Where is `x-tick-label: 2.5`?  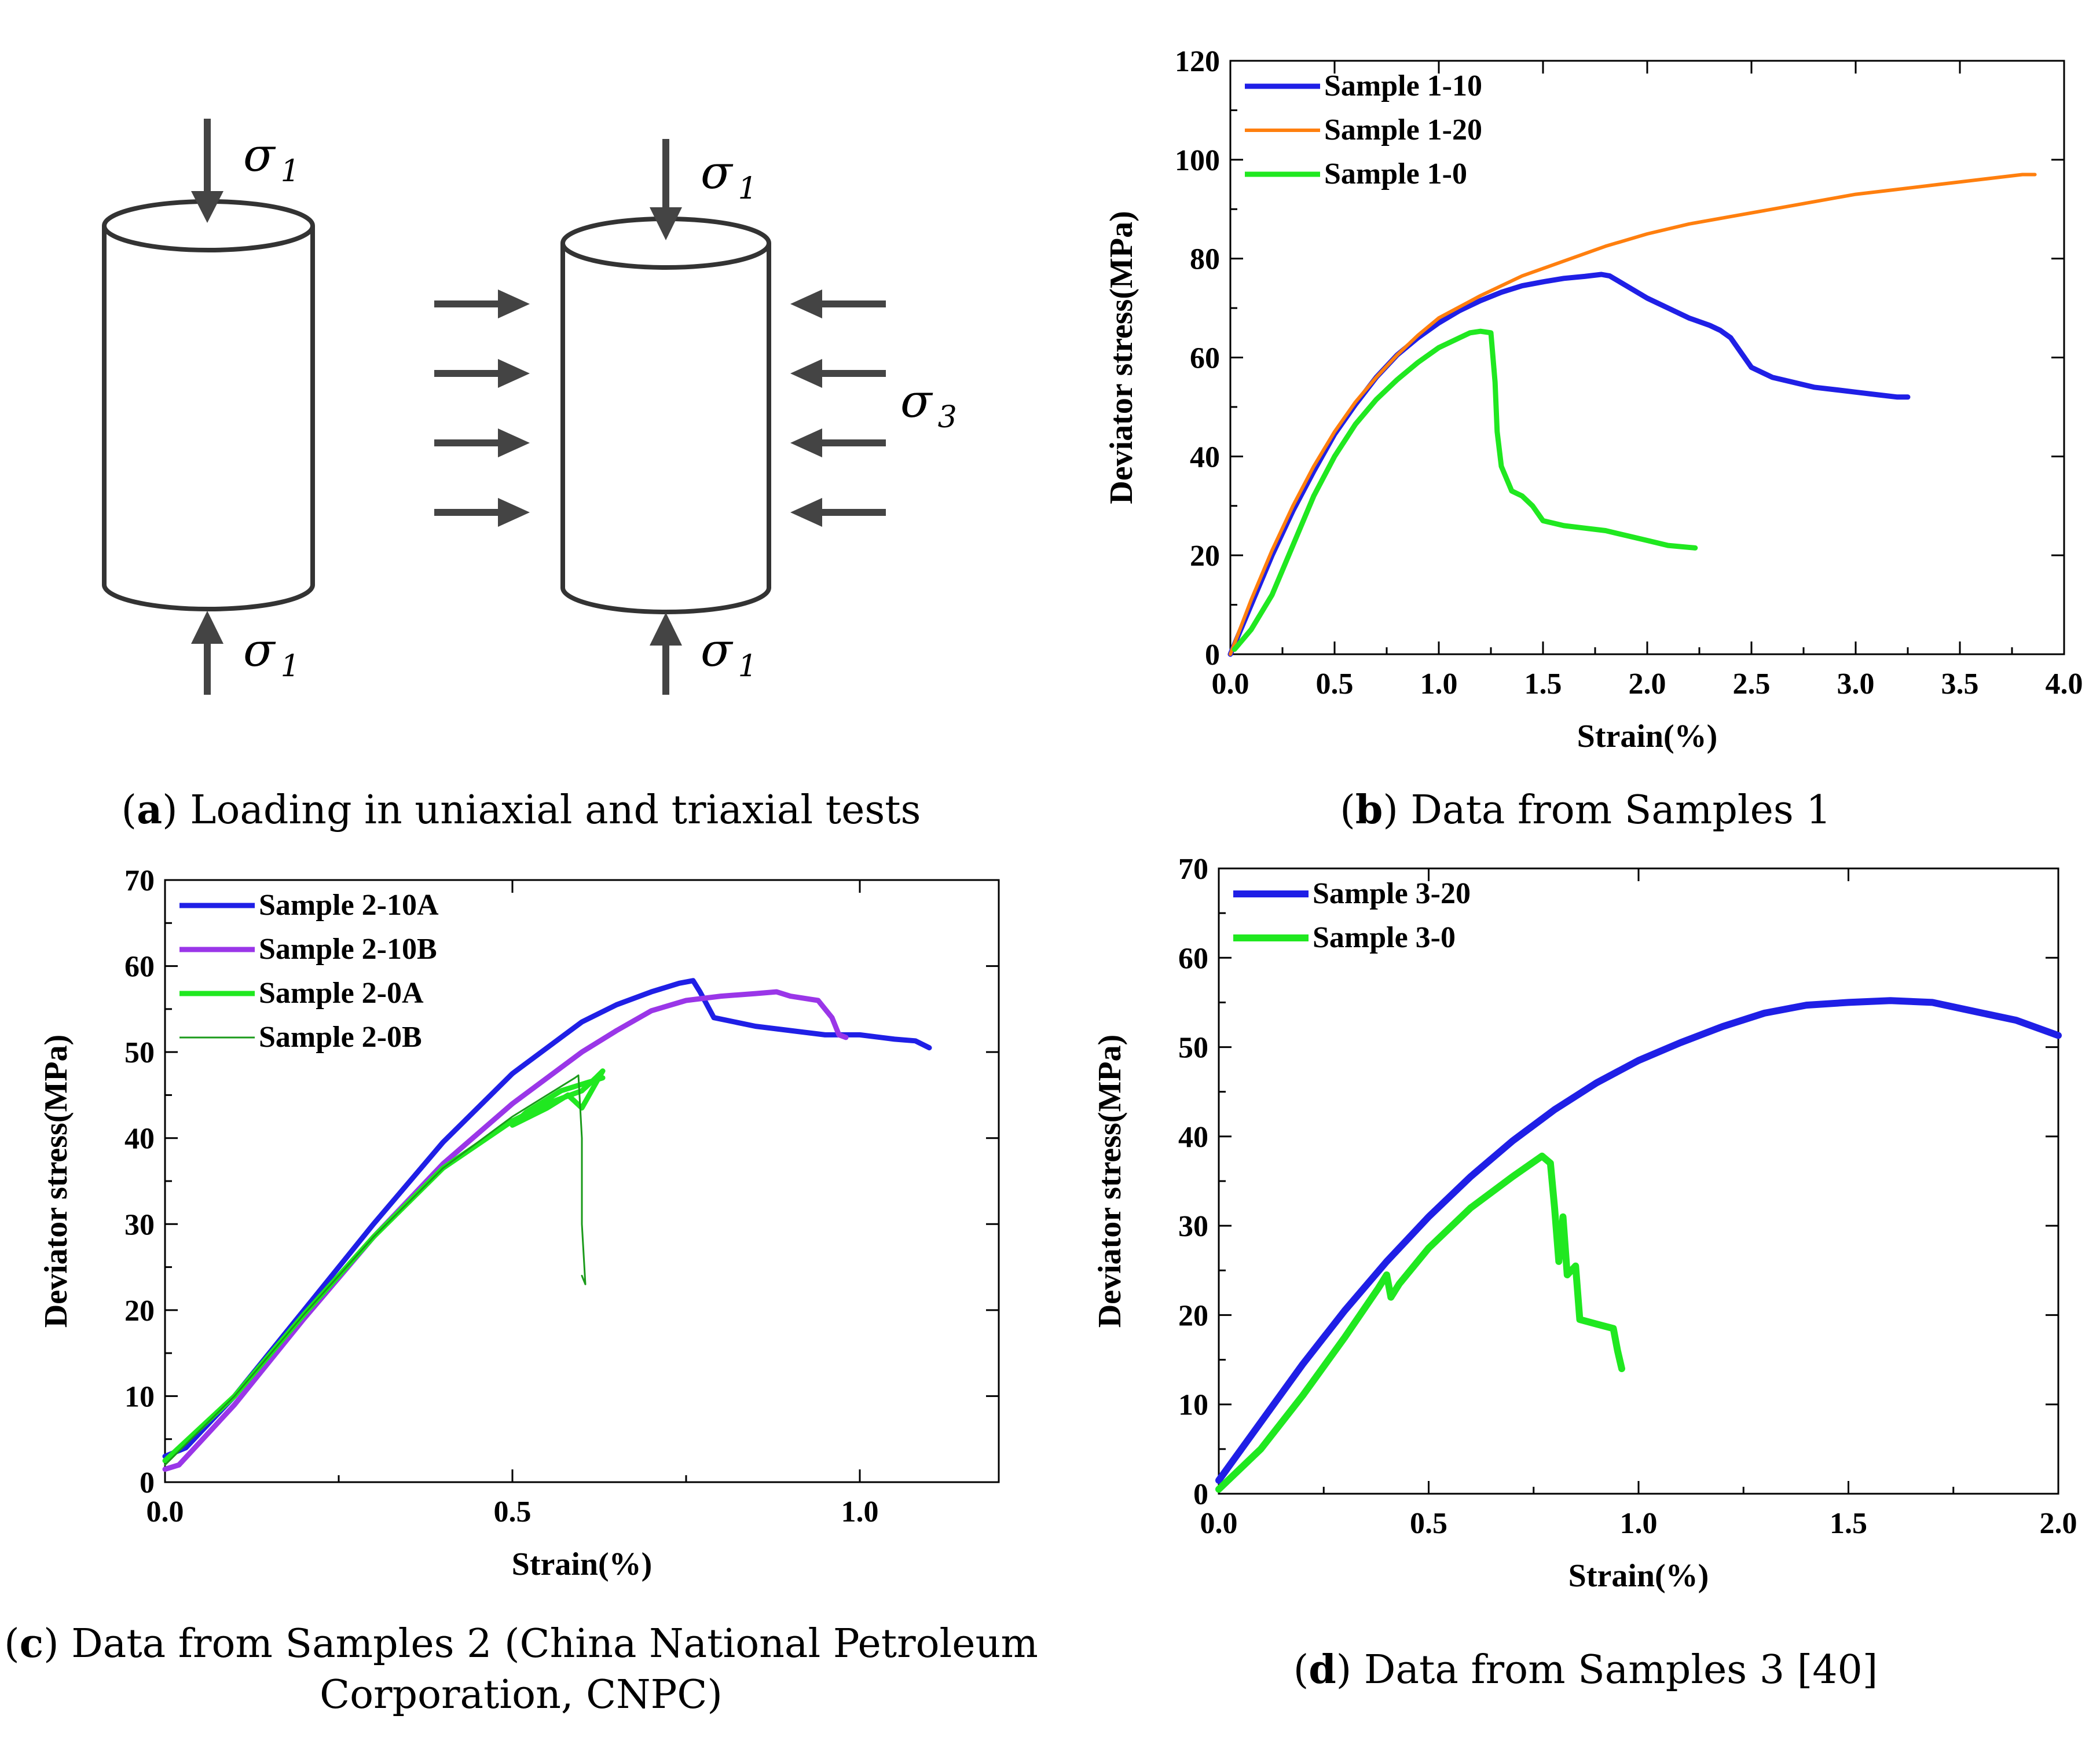 x-tick-label: 2.5 is located at coordinates (1752, 684).